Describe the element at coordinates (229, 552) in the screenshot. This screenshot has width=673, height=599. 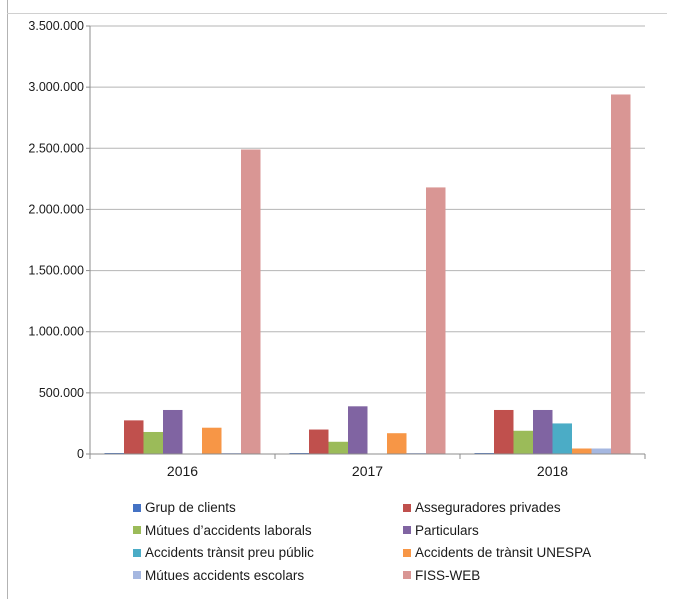
I see `legend-label: Accidents trànsit preu públic` at that location.